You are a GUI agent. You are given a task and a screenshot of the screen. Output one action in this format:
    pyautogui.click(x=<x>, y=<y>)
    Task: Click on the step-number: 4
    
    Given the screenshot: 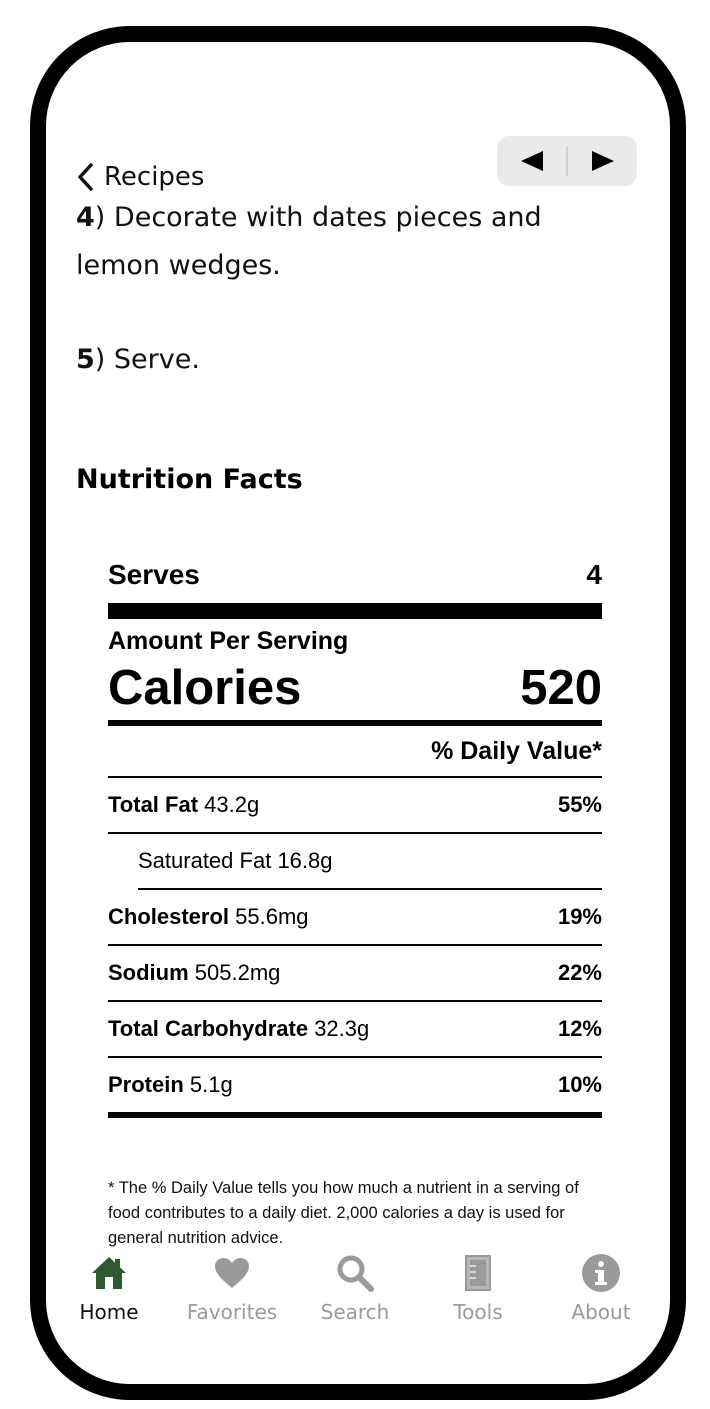 What is the action you would take?
    pyautogui.click(x=85, y=217)
    